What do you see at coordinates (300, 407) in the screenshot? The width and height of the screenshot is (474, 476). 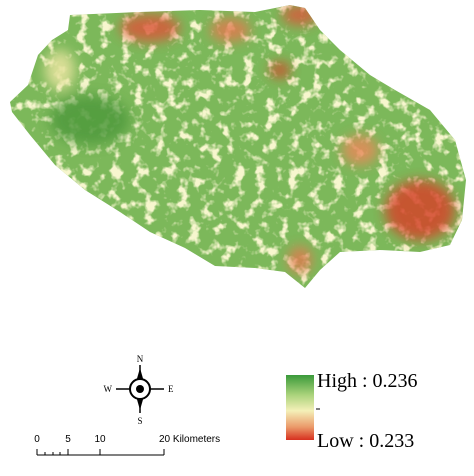 I see `legend-ramp` at bounding box center [300, 407].